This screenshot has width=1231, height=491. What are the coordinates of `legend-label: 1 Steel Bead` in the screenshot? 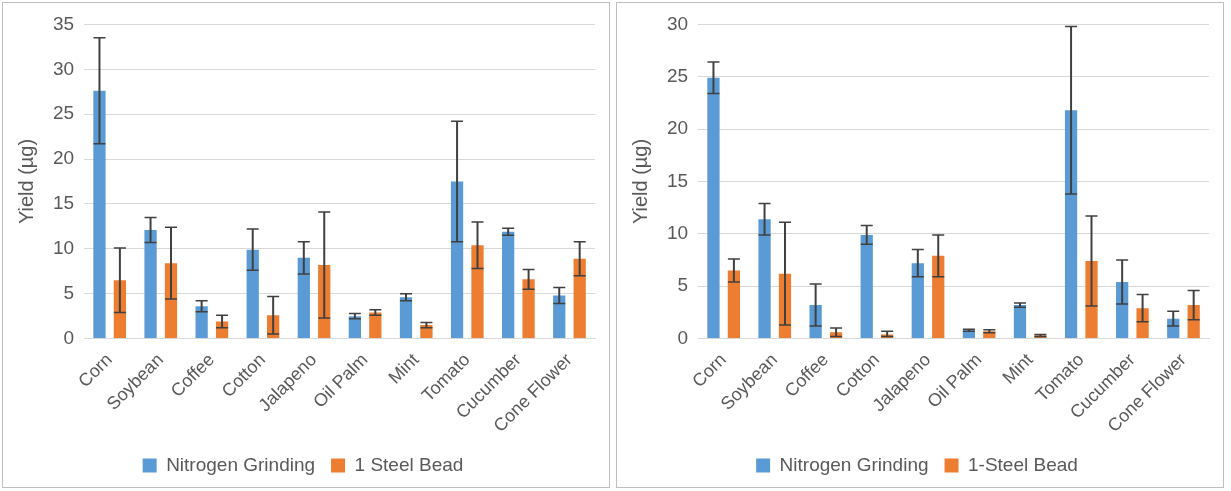 It's located at (409, 464).